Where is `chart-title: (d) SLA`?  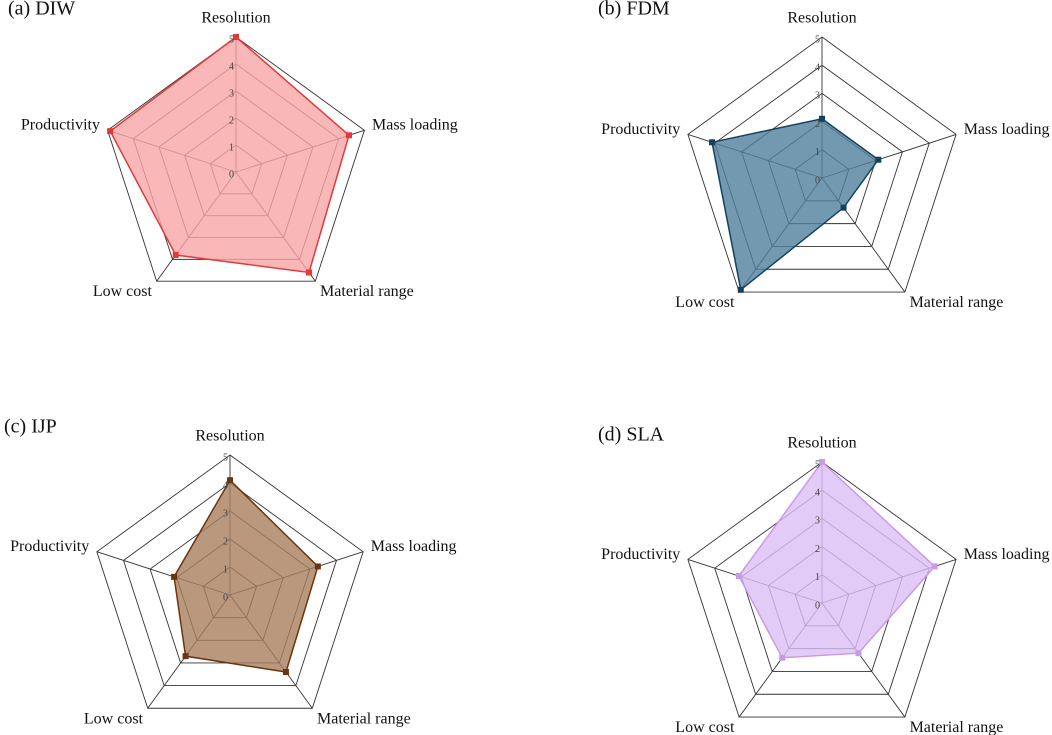 chart-title: (d) SLA is located at coordinates (631, 435).